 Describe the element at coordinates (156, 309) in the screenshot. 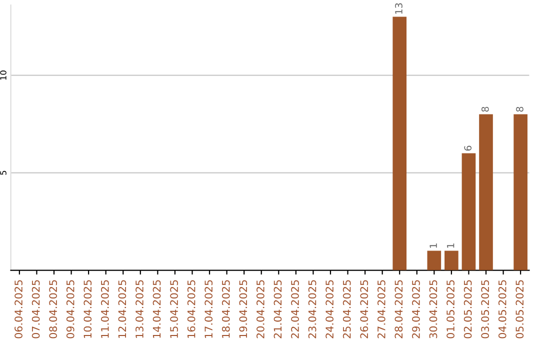

I see `x-tick-label: 14.04.2025` at that location.